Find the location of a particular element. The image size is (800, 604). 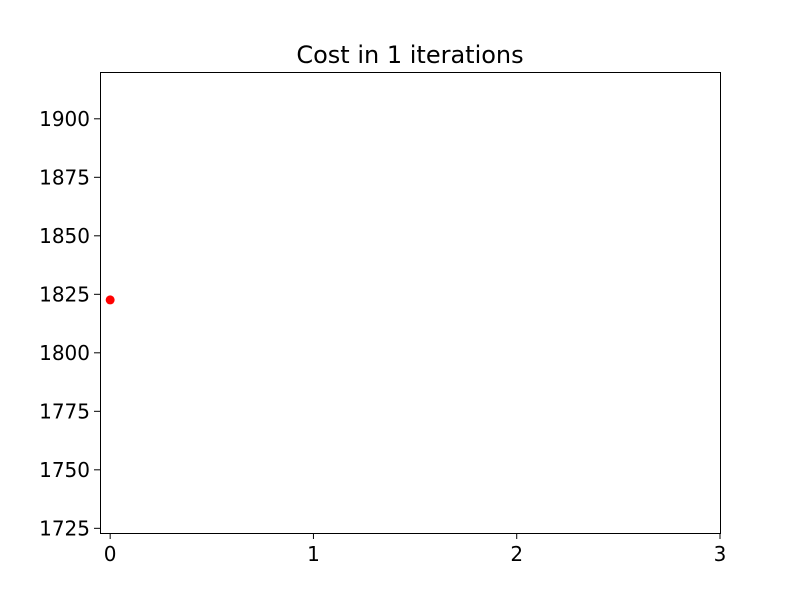

y-tick-label: 1750 is located at coordinates (64, 470).